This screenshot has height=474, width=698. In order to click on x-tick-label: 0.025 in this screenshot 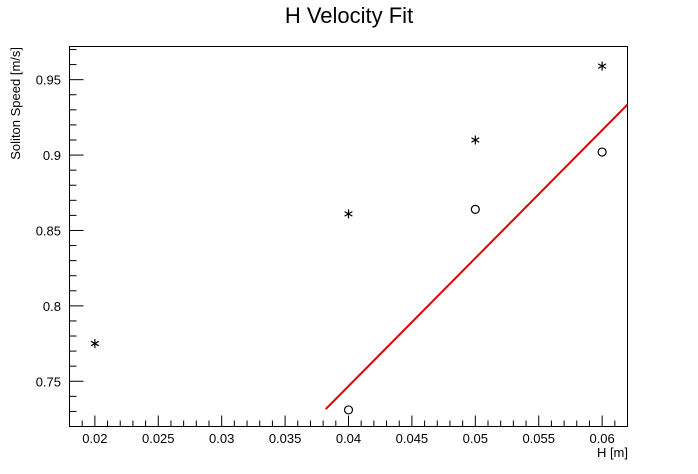, I will do `click(158, 438)`.